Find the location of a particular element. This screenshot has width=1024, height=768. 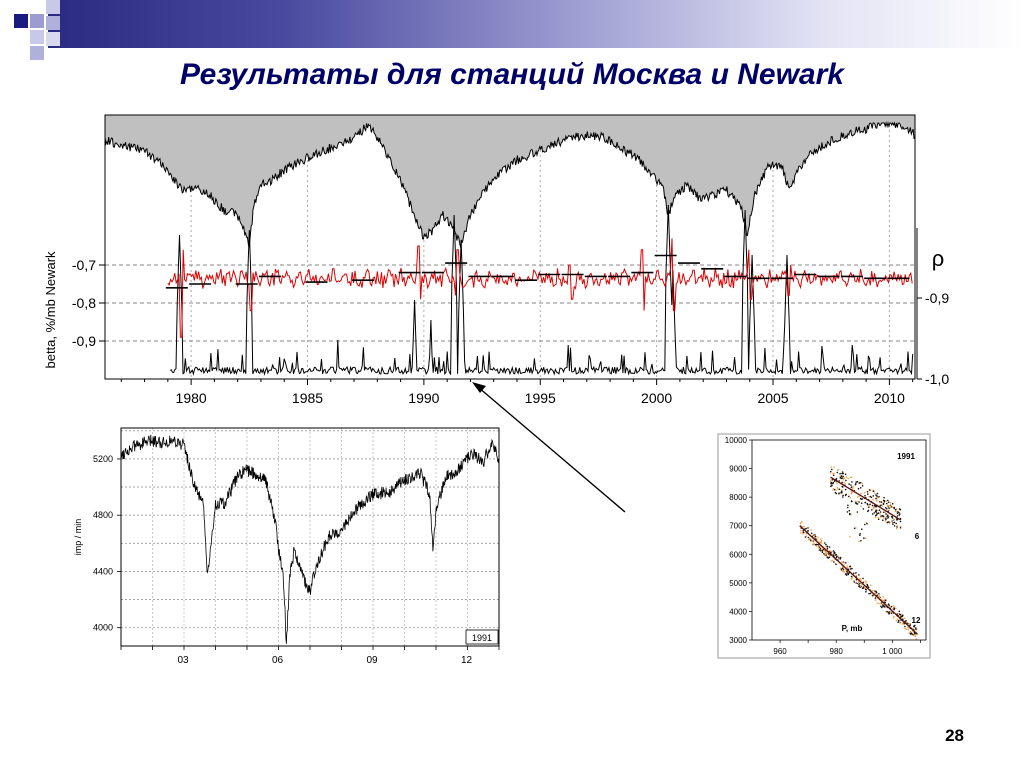

main-y2-axis: -0,9 -1,0 is located at coordinates (933, 338).